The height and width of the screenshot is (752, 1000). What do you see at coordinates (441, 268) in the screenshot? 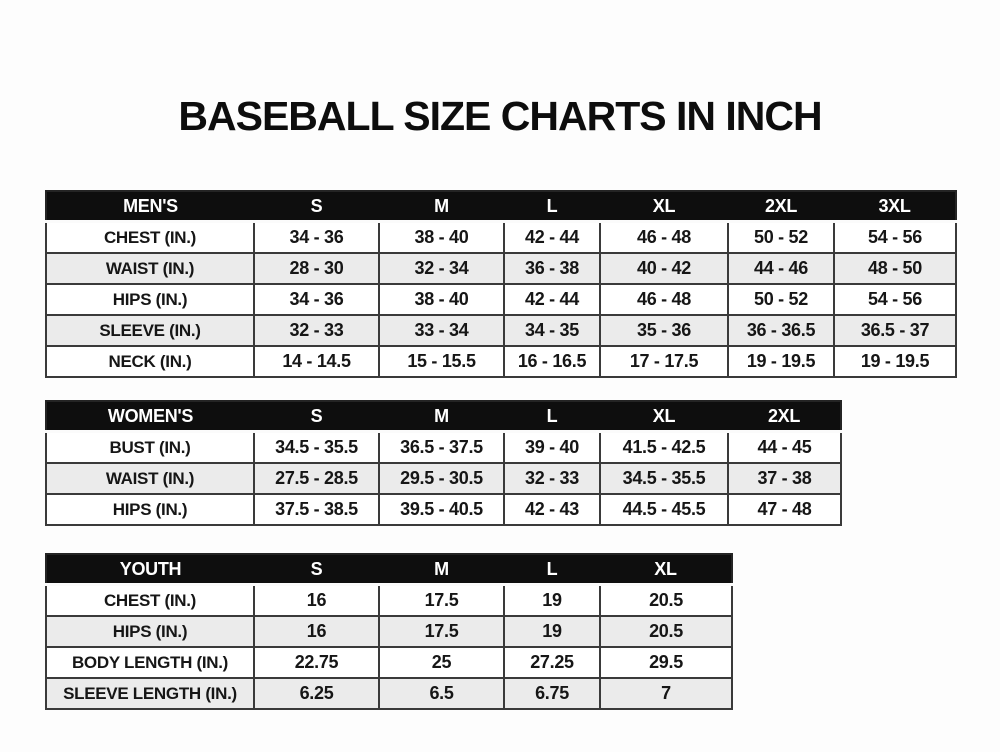
I see `size-value-cell: 32 - 34` at bounding box center [441, 268].